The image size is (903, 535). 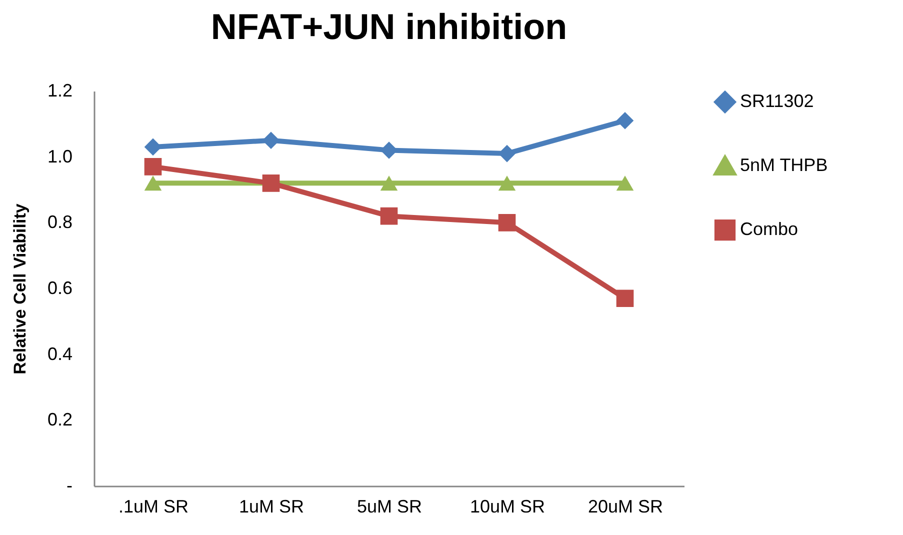 What do you see at coordinates (59, 90) in the screenshot?
I see `y-tick-label: 1.2` at bounding box center [59, 90].